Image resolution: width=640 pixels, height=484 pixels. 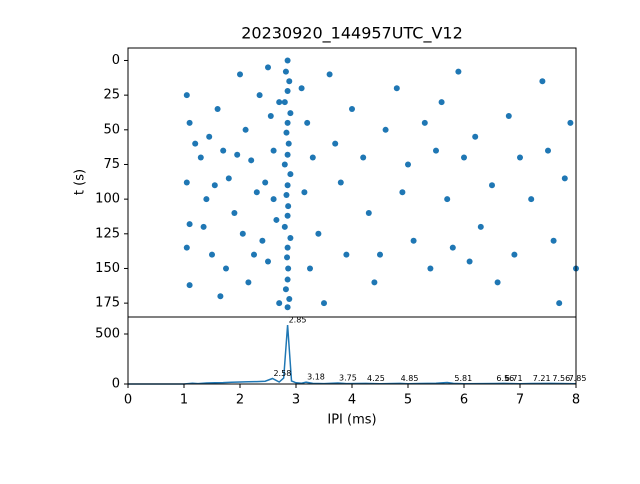 What do you see at coordinates (107, 334) in the screenshot?
I see `y-tick-label: 500` at bounding box center [107, 334].